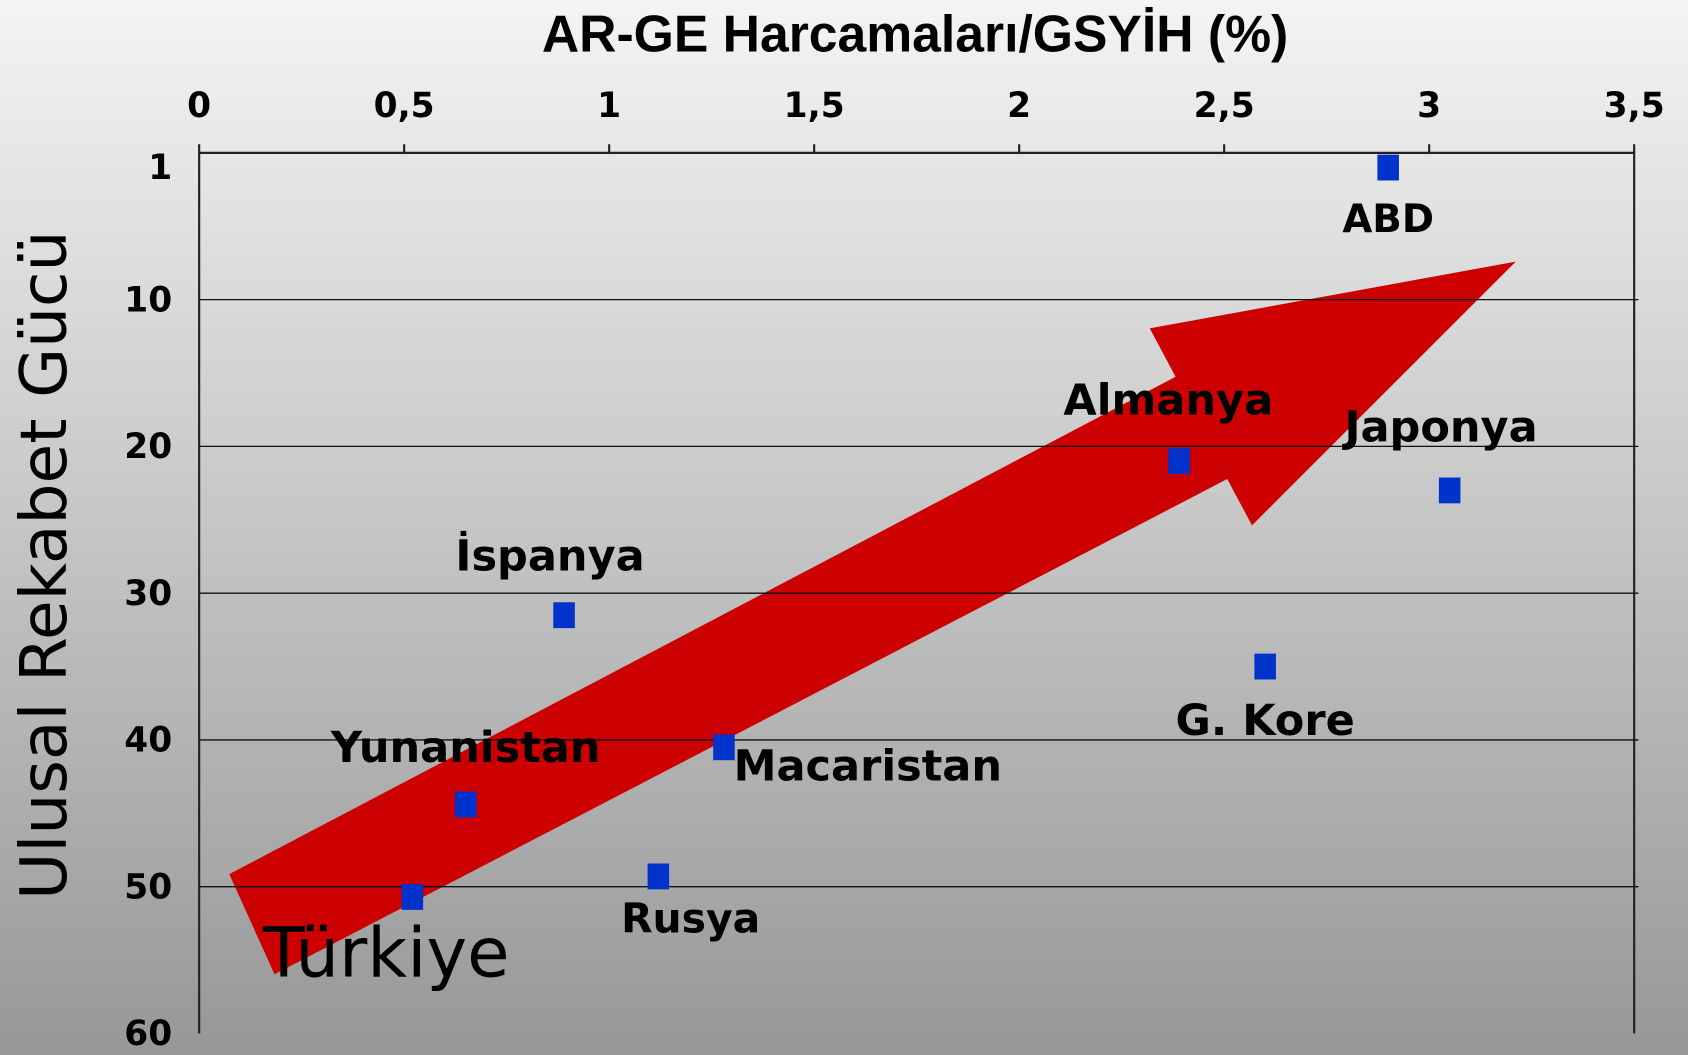 The image size is (1688, 1055). I want to click on x-tick-label: 3, so click(1429, 106).